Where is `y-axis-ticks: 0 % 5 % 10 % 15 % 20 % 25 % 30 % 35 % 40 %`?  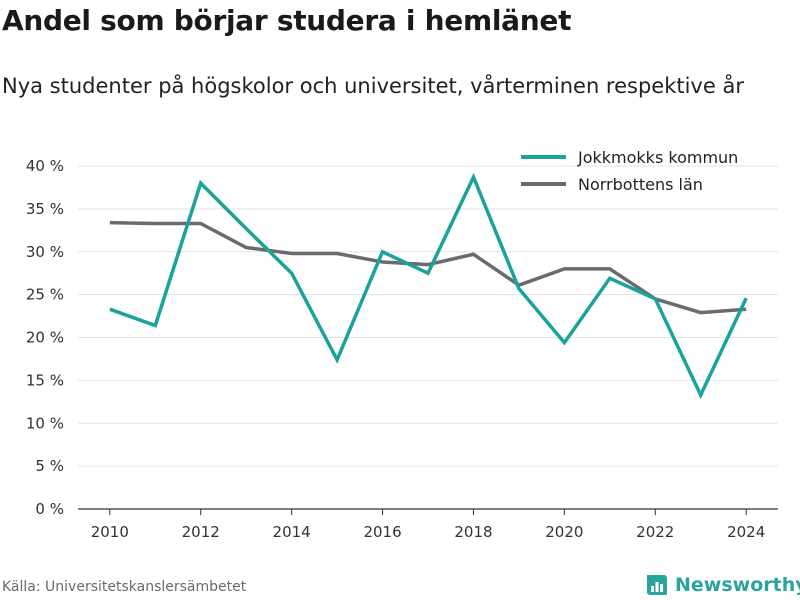 y-axis-ticks: 0 % 5 % 10 % 15 % 20 % 25 % 30 % 35 % 40 % is located at coordinates (45, 337).